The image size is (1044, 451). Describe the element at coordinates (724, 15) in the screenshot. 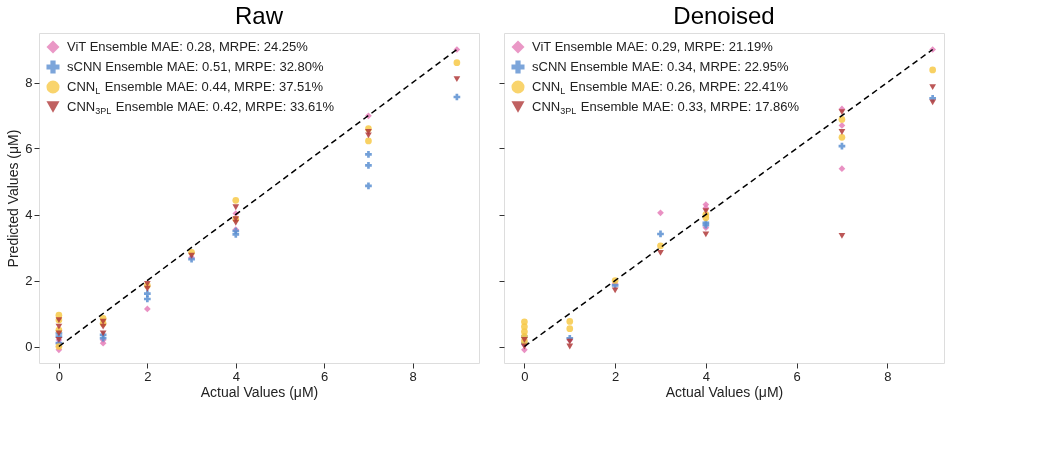

I see `chart-title: Denoised` at that location.